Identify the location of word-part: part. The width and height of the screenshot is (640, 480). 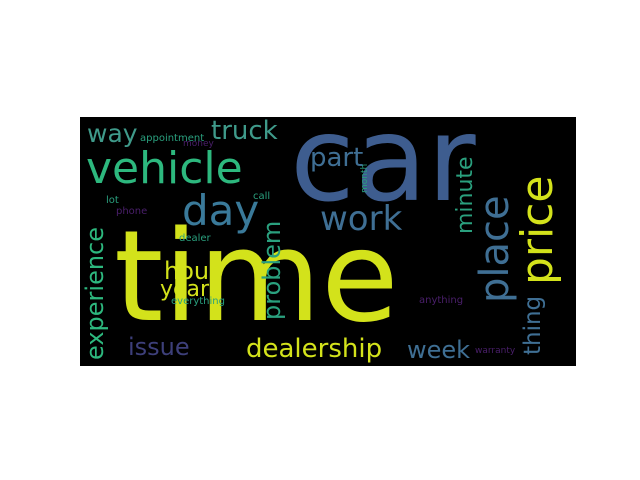
(337, 158).